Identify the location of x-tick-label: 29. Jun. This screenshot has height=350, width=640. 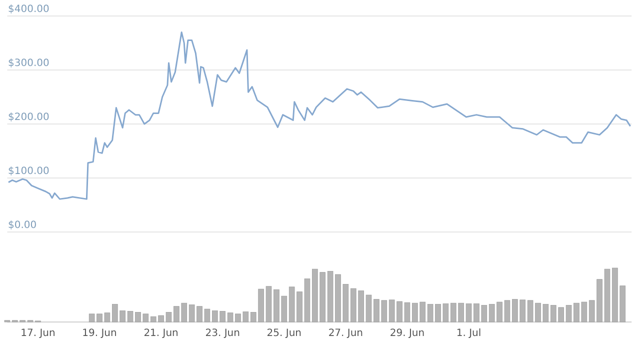
(407, 333).